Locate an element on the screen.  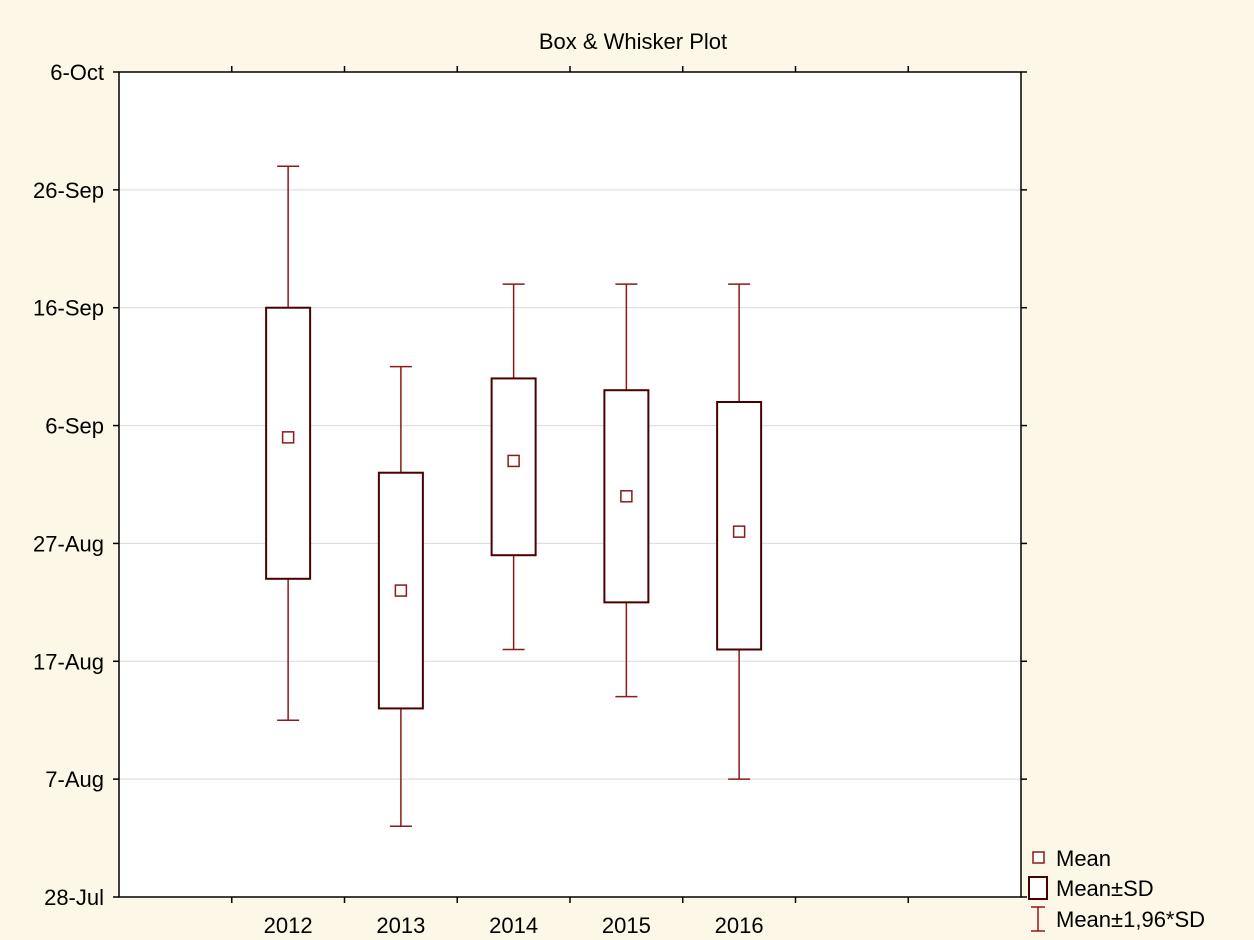
y-tick-label: 27-Aug is located at coordinates (68, 543).